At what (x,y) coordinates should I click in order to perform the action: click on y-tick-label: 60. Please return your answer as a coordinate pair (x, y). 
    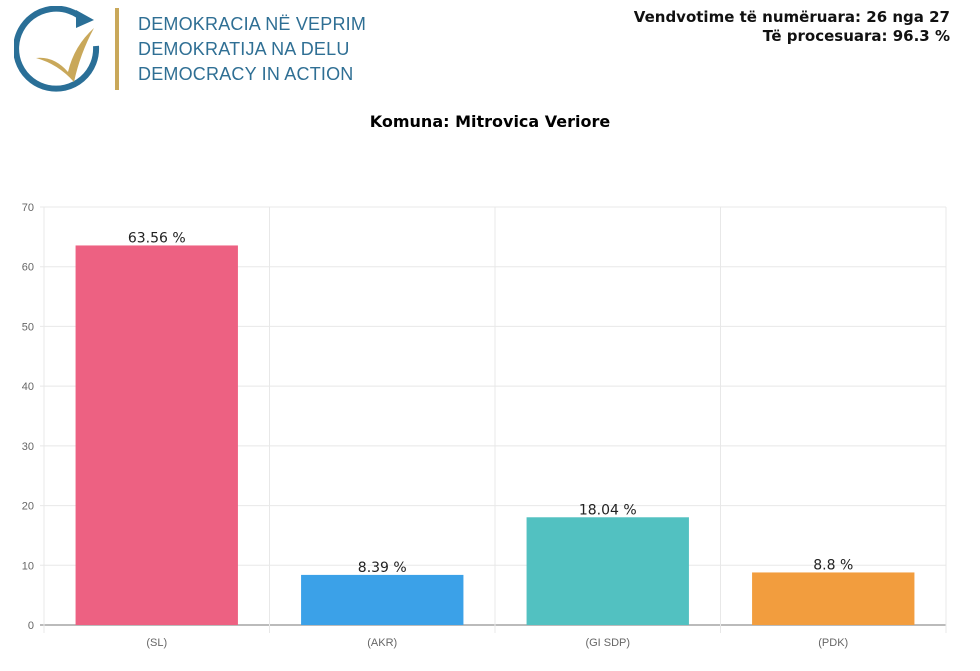
    Looking at the image, I should click on (28, 268).